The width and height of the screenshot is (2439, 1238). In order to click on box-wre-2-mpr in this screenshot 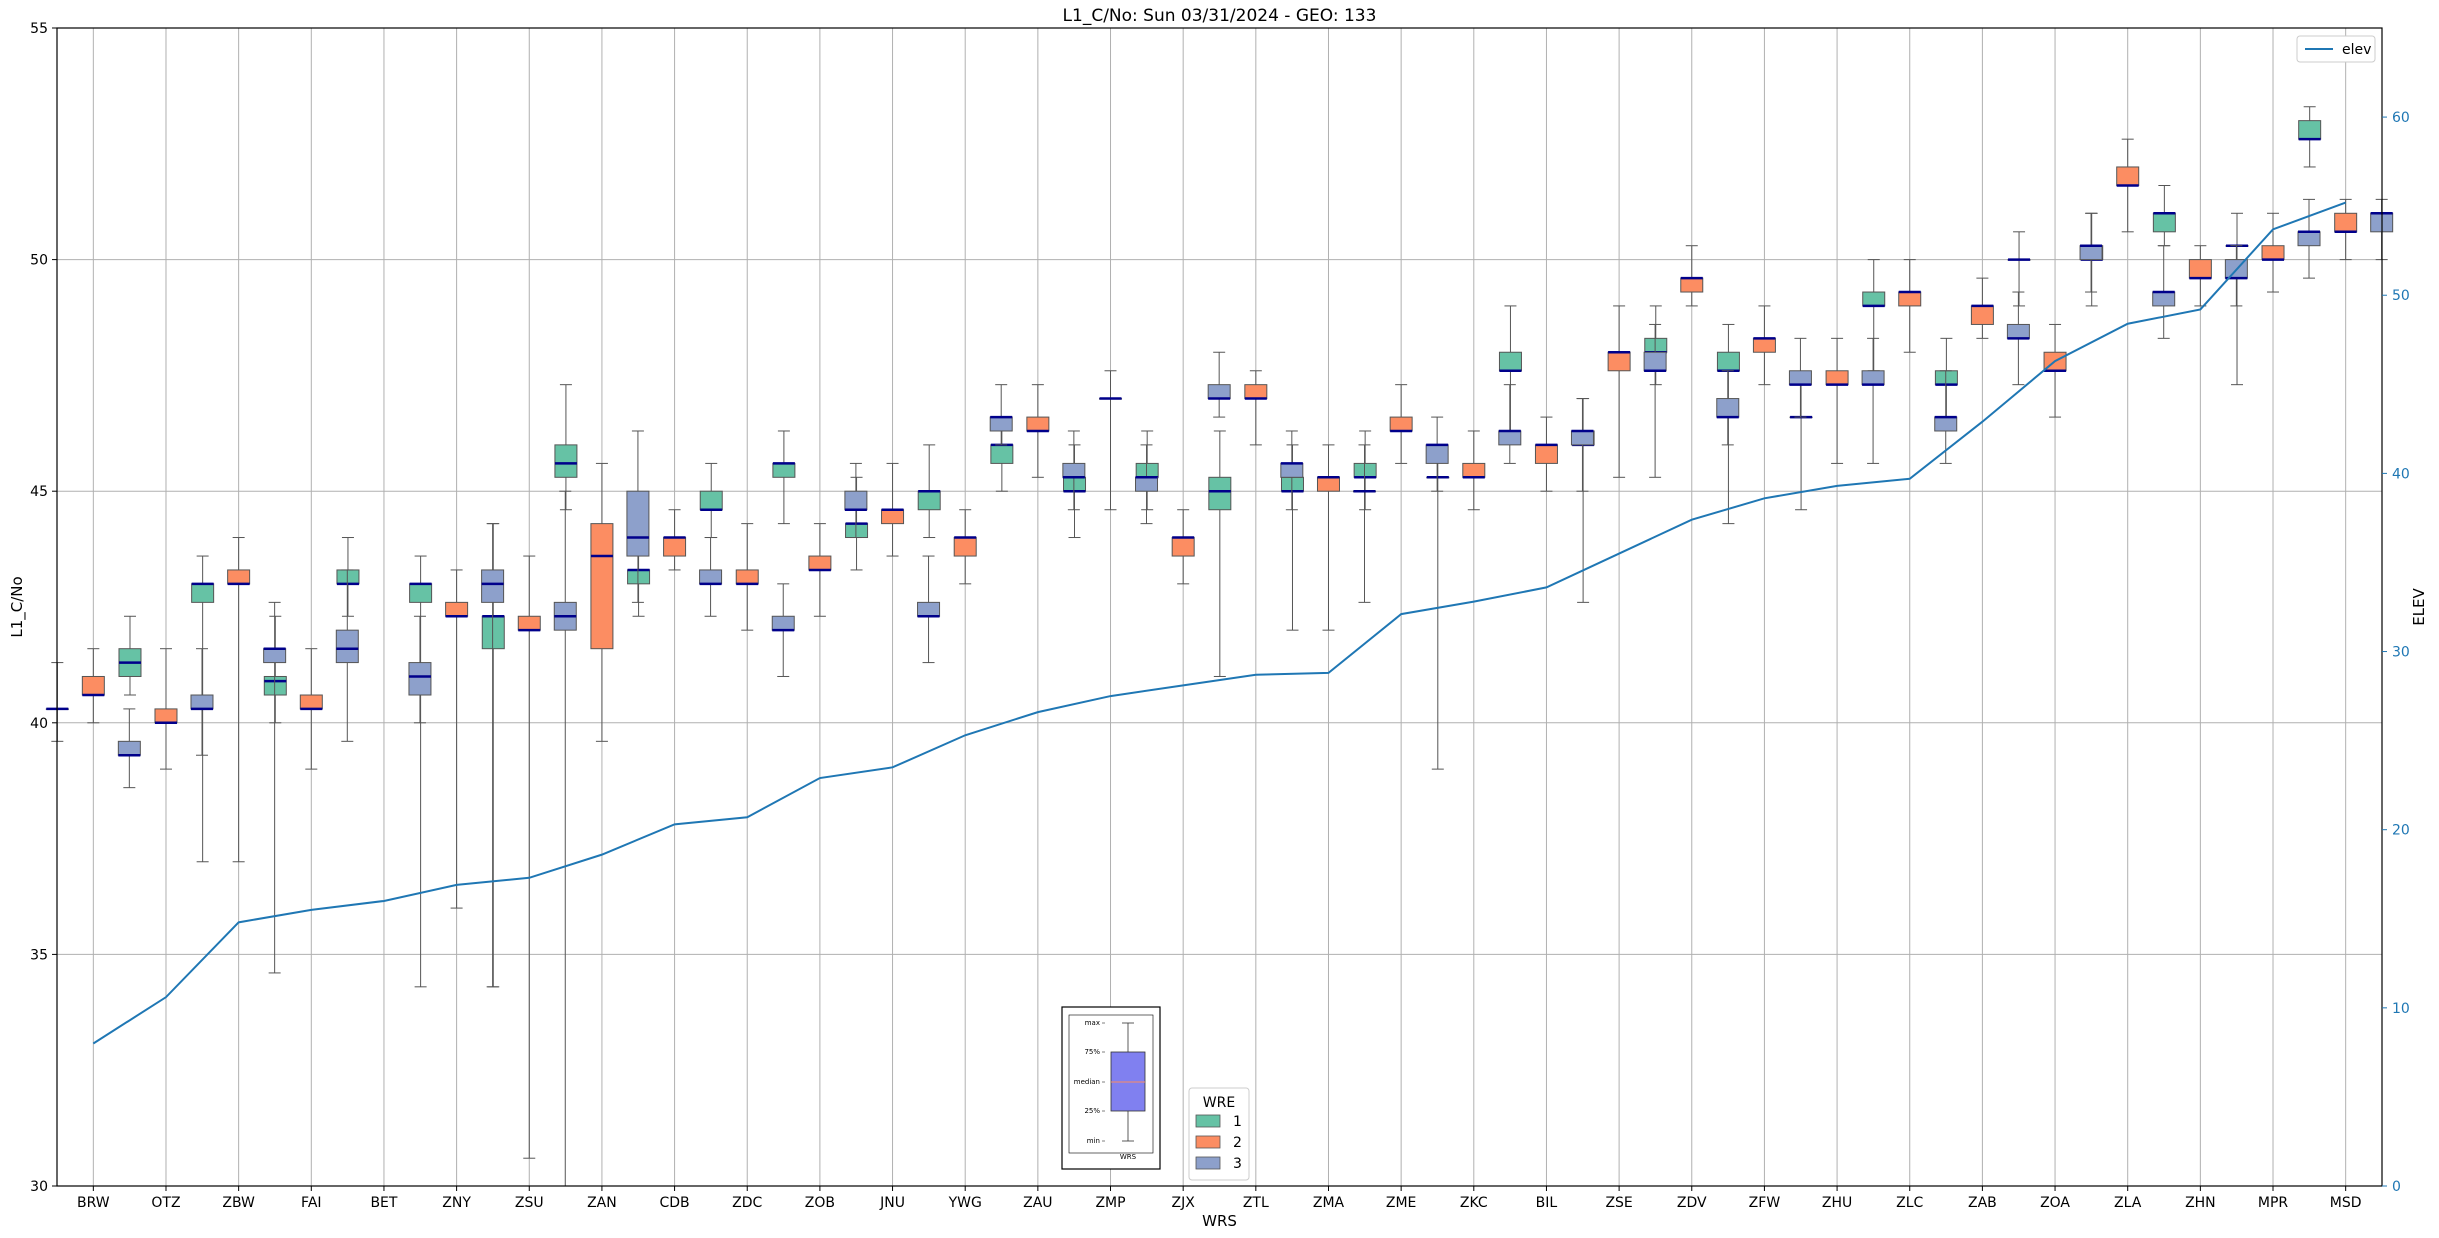, I will do `click(2273, 252)`.